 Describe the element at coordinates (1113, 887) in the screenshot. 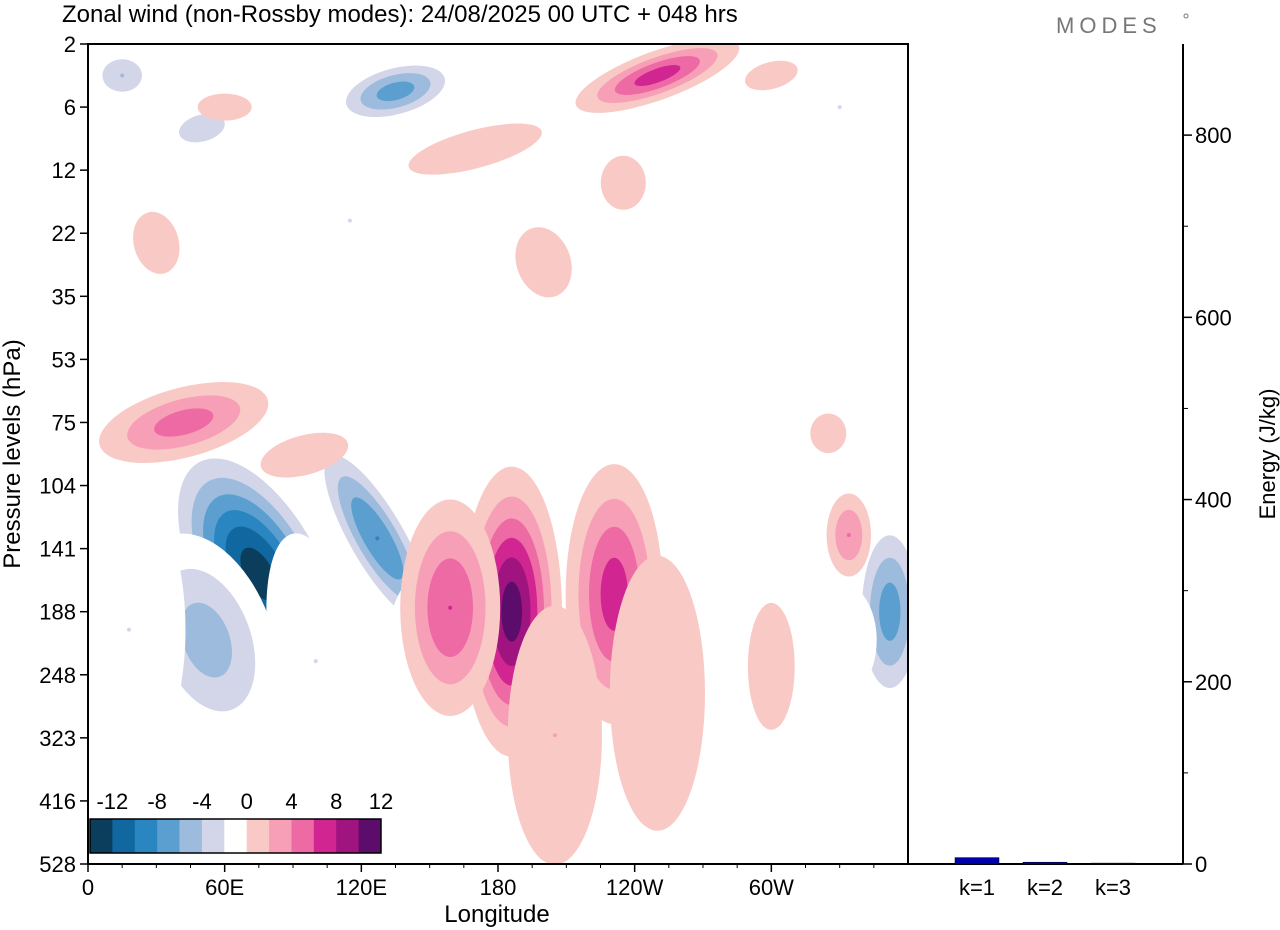

I see `bar-category-label: k=3` at that location.